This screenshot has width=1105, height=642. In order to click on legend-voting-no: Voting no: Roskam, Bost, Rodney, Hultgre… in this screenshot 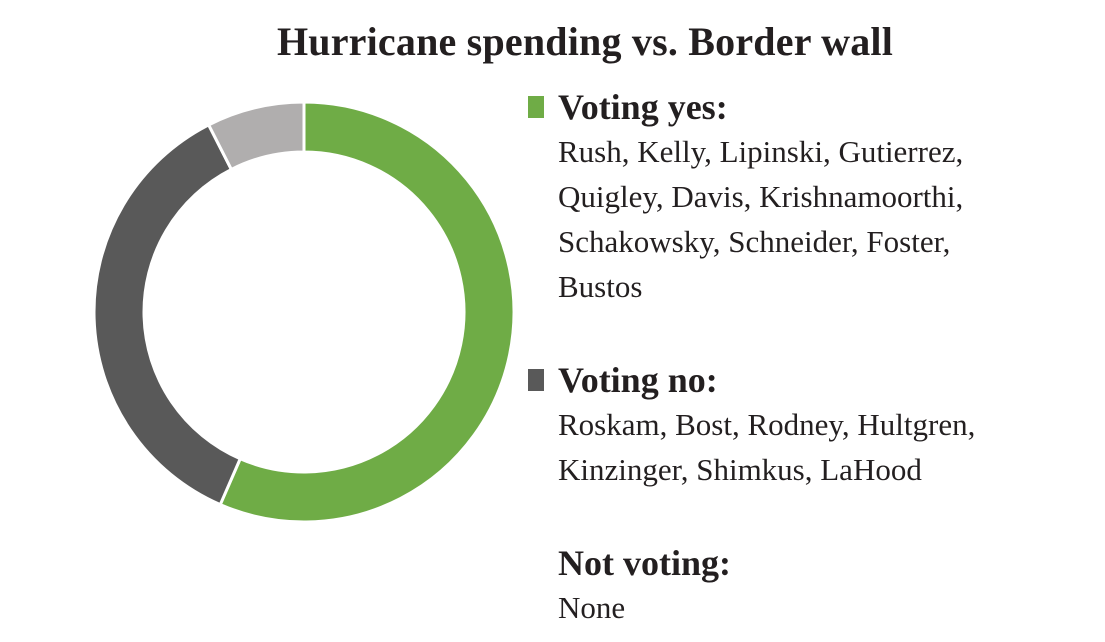, I will do `click(751, 426)`.